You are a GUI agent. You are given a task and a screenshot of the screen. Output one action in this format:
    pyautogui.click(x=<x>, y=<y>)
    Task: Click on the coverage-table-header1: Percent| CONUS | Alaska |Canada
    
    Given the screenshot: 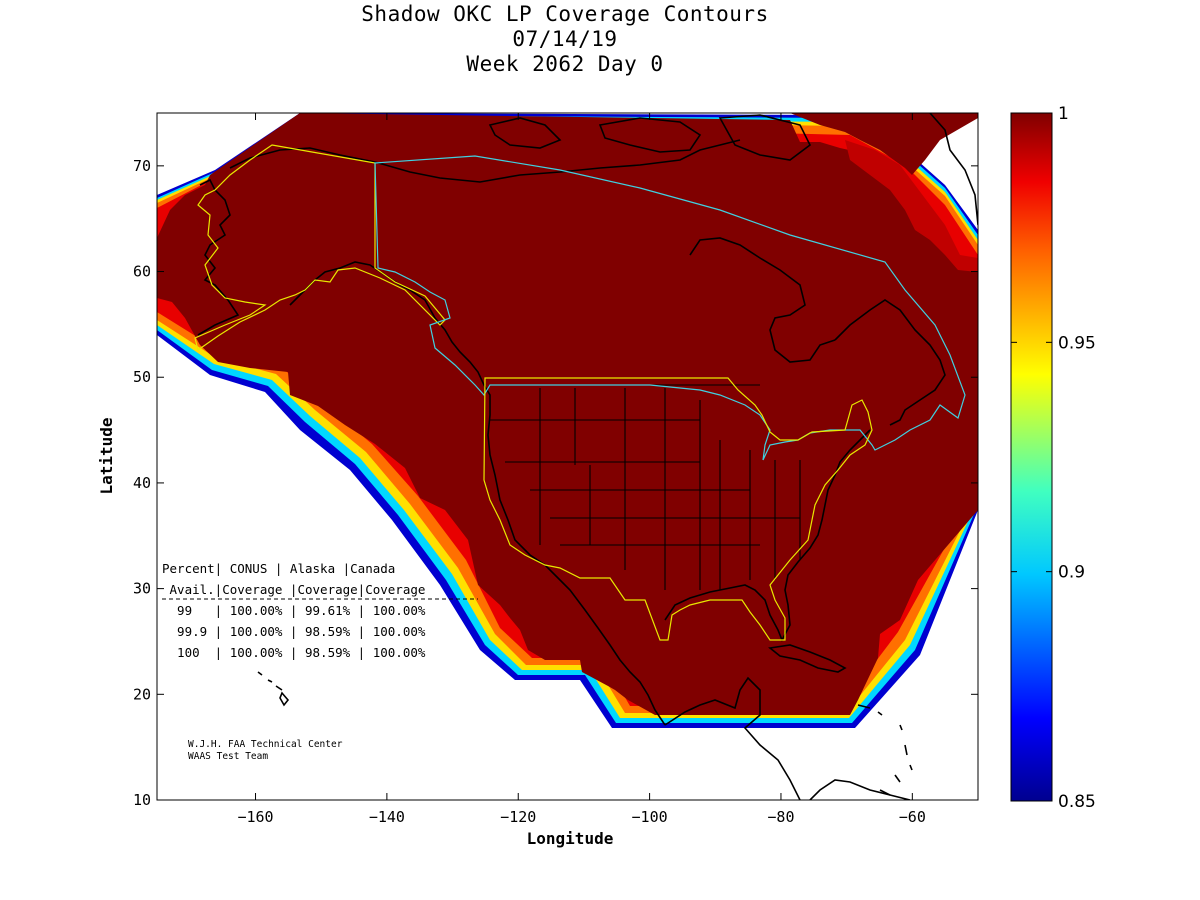 What is the action you would take?
    pyautogui.click(x=278, y=568)
    